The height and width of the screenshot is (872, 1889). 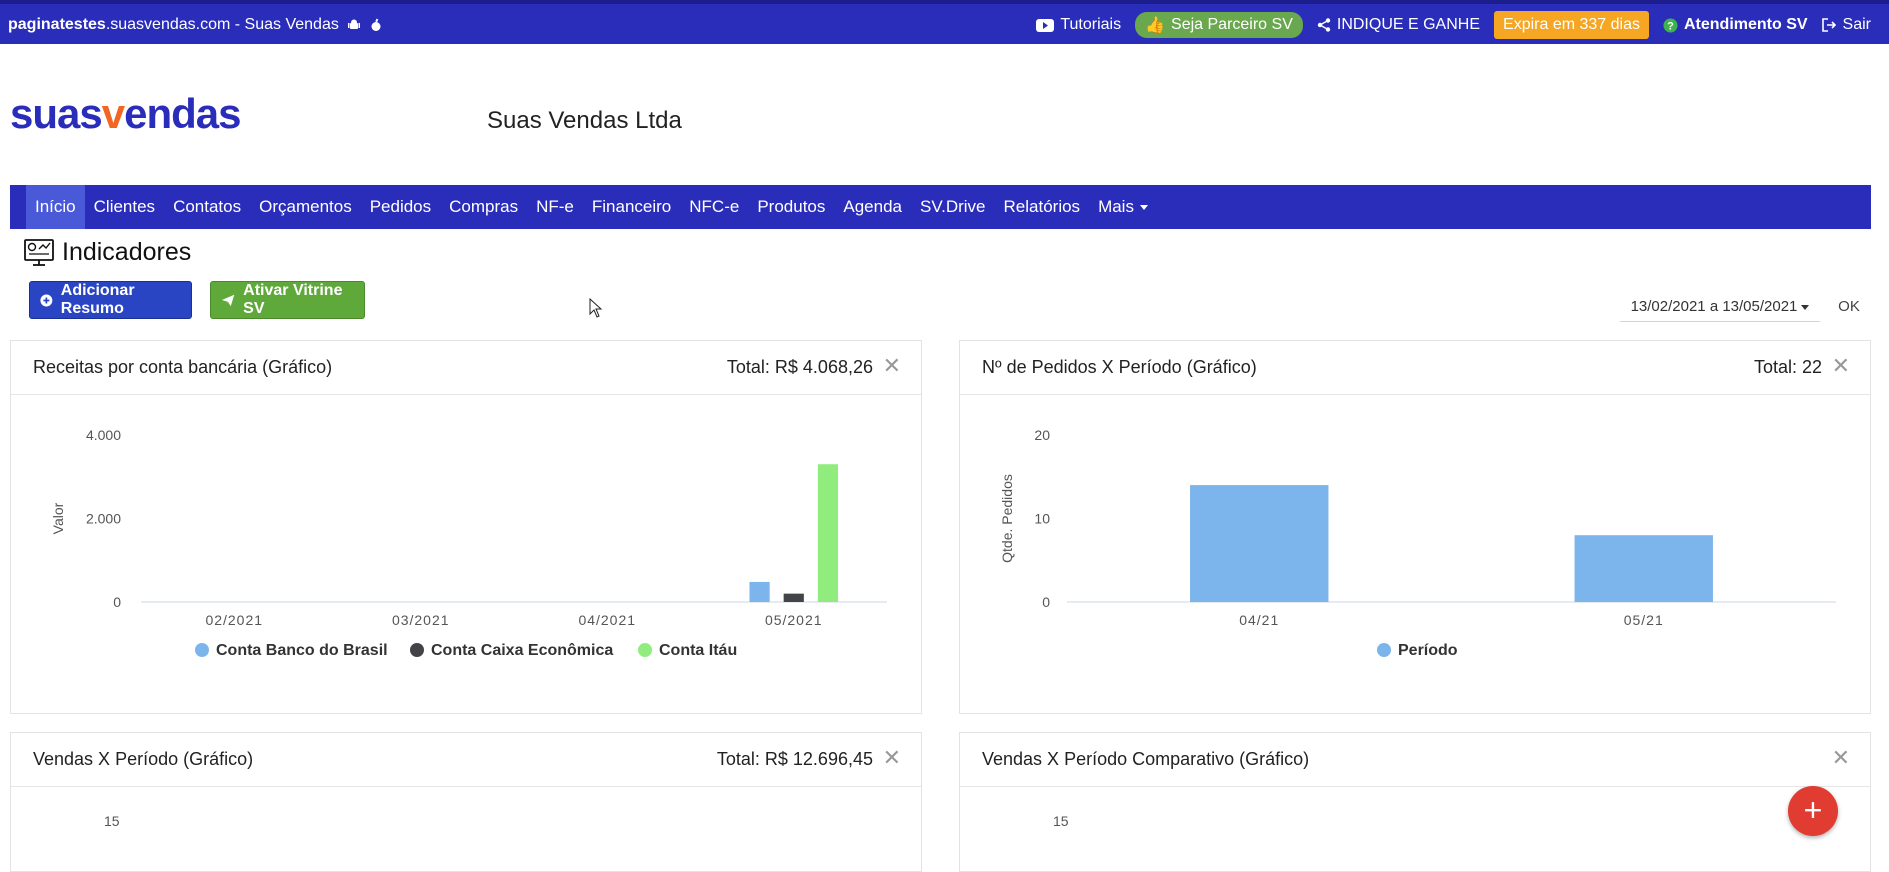 I want to click on sair-link: Sair, so click(x=1846, y=25).